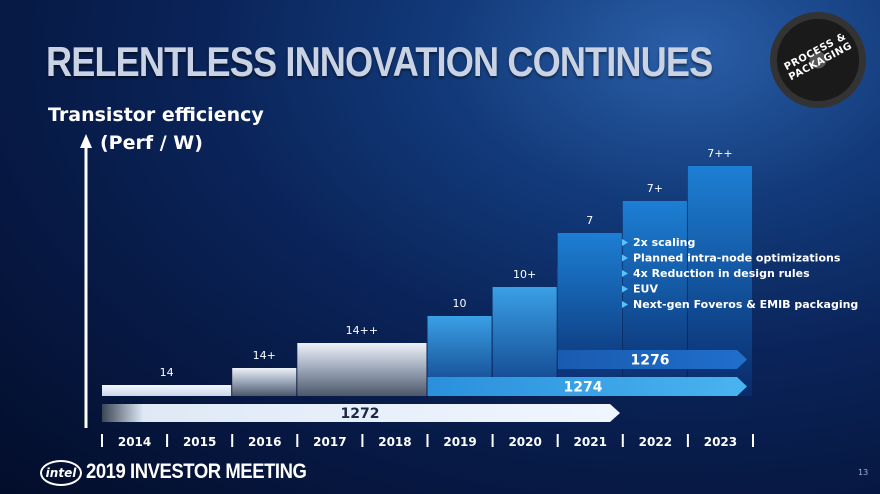  Describe the element at coordinates (264, 355) in the screenshot. I see `node-label: 14+` at that location.